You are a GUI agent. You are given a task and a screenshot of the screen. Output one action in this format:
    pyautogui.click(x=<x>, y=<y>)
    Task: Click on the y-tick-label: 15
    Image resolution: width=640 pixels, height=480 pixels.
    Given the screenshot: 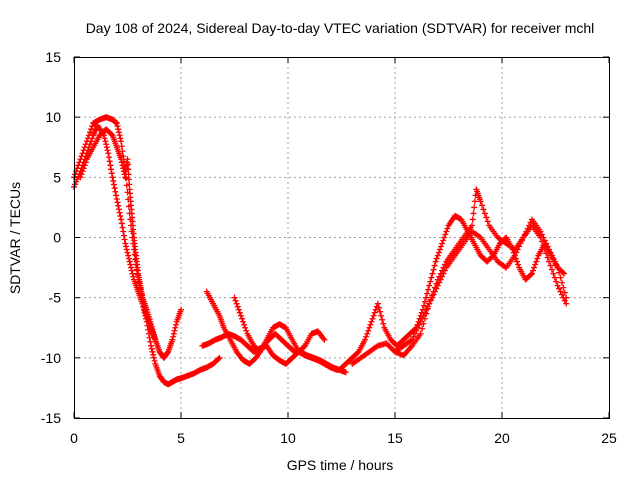 What is the action you would take?
    pyautogui.click(x=53, y=57)
    